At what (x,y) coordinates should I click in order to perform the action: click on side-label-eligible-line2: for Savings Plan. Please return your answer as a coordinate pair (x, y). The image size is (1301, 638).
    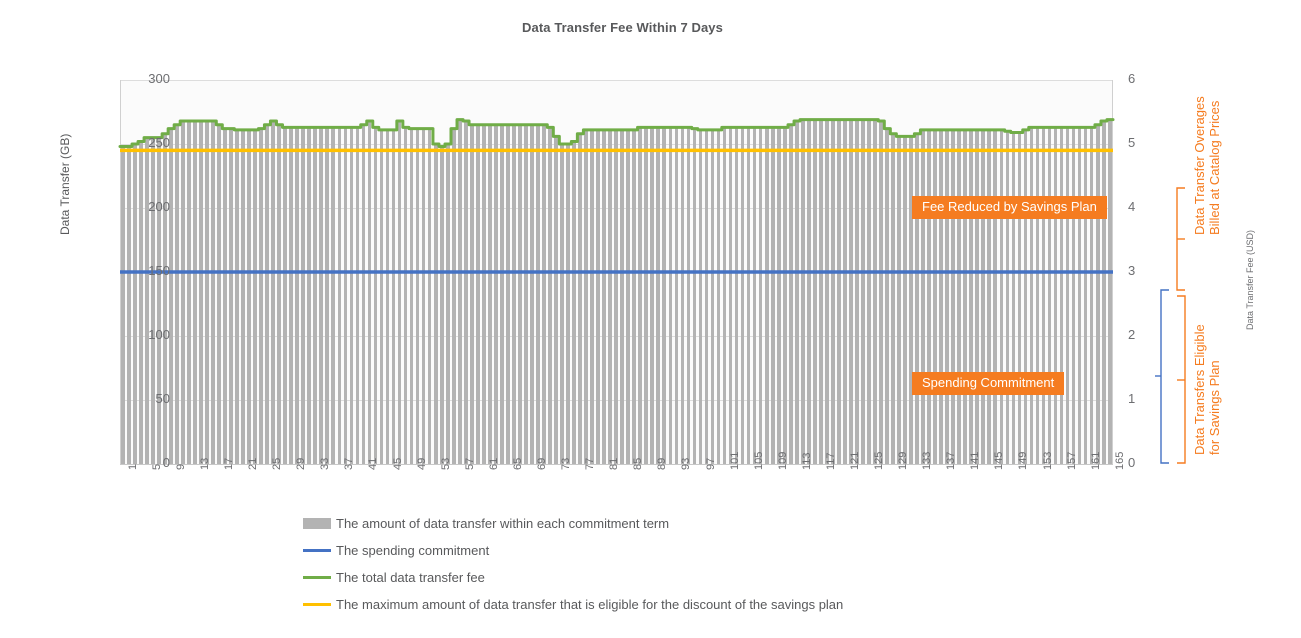
    Looking at the image, I should click on (1215, 407).